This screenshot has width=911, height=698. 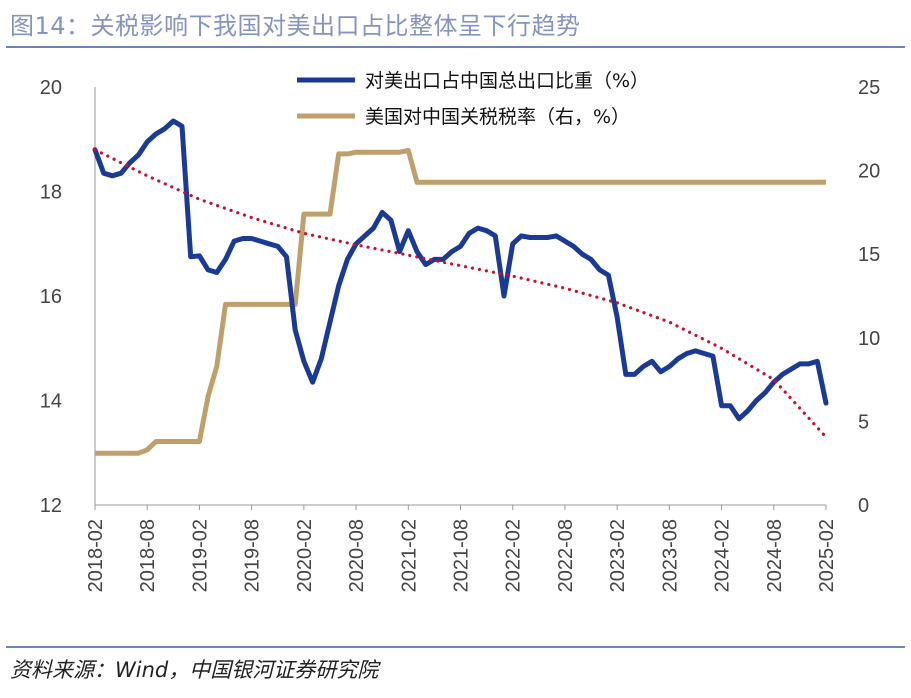 What do you see at coordinates (775, 555) in the screenshot?
I see `x-tick-label: 2024-08` at bounding box center [775, 555].